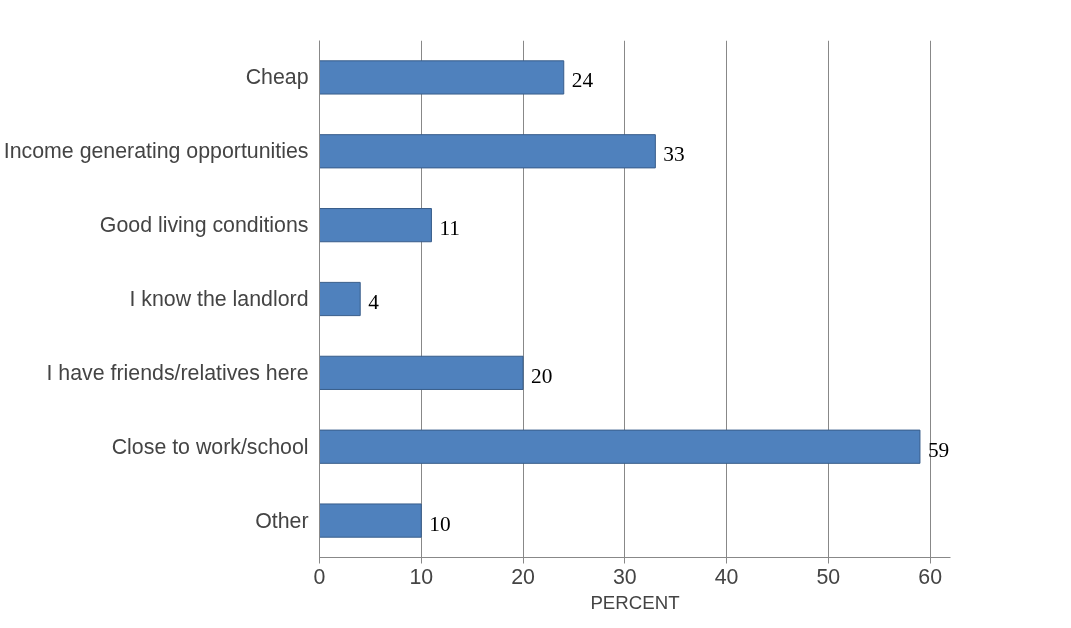  Describe the element at coordinates (582, 80) in the screenshot. I see `data-label: 24` at that location.